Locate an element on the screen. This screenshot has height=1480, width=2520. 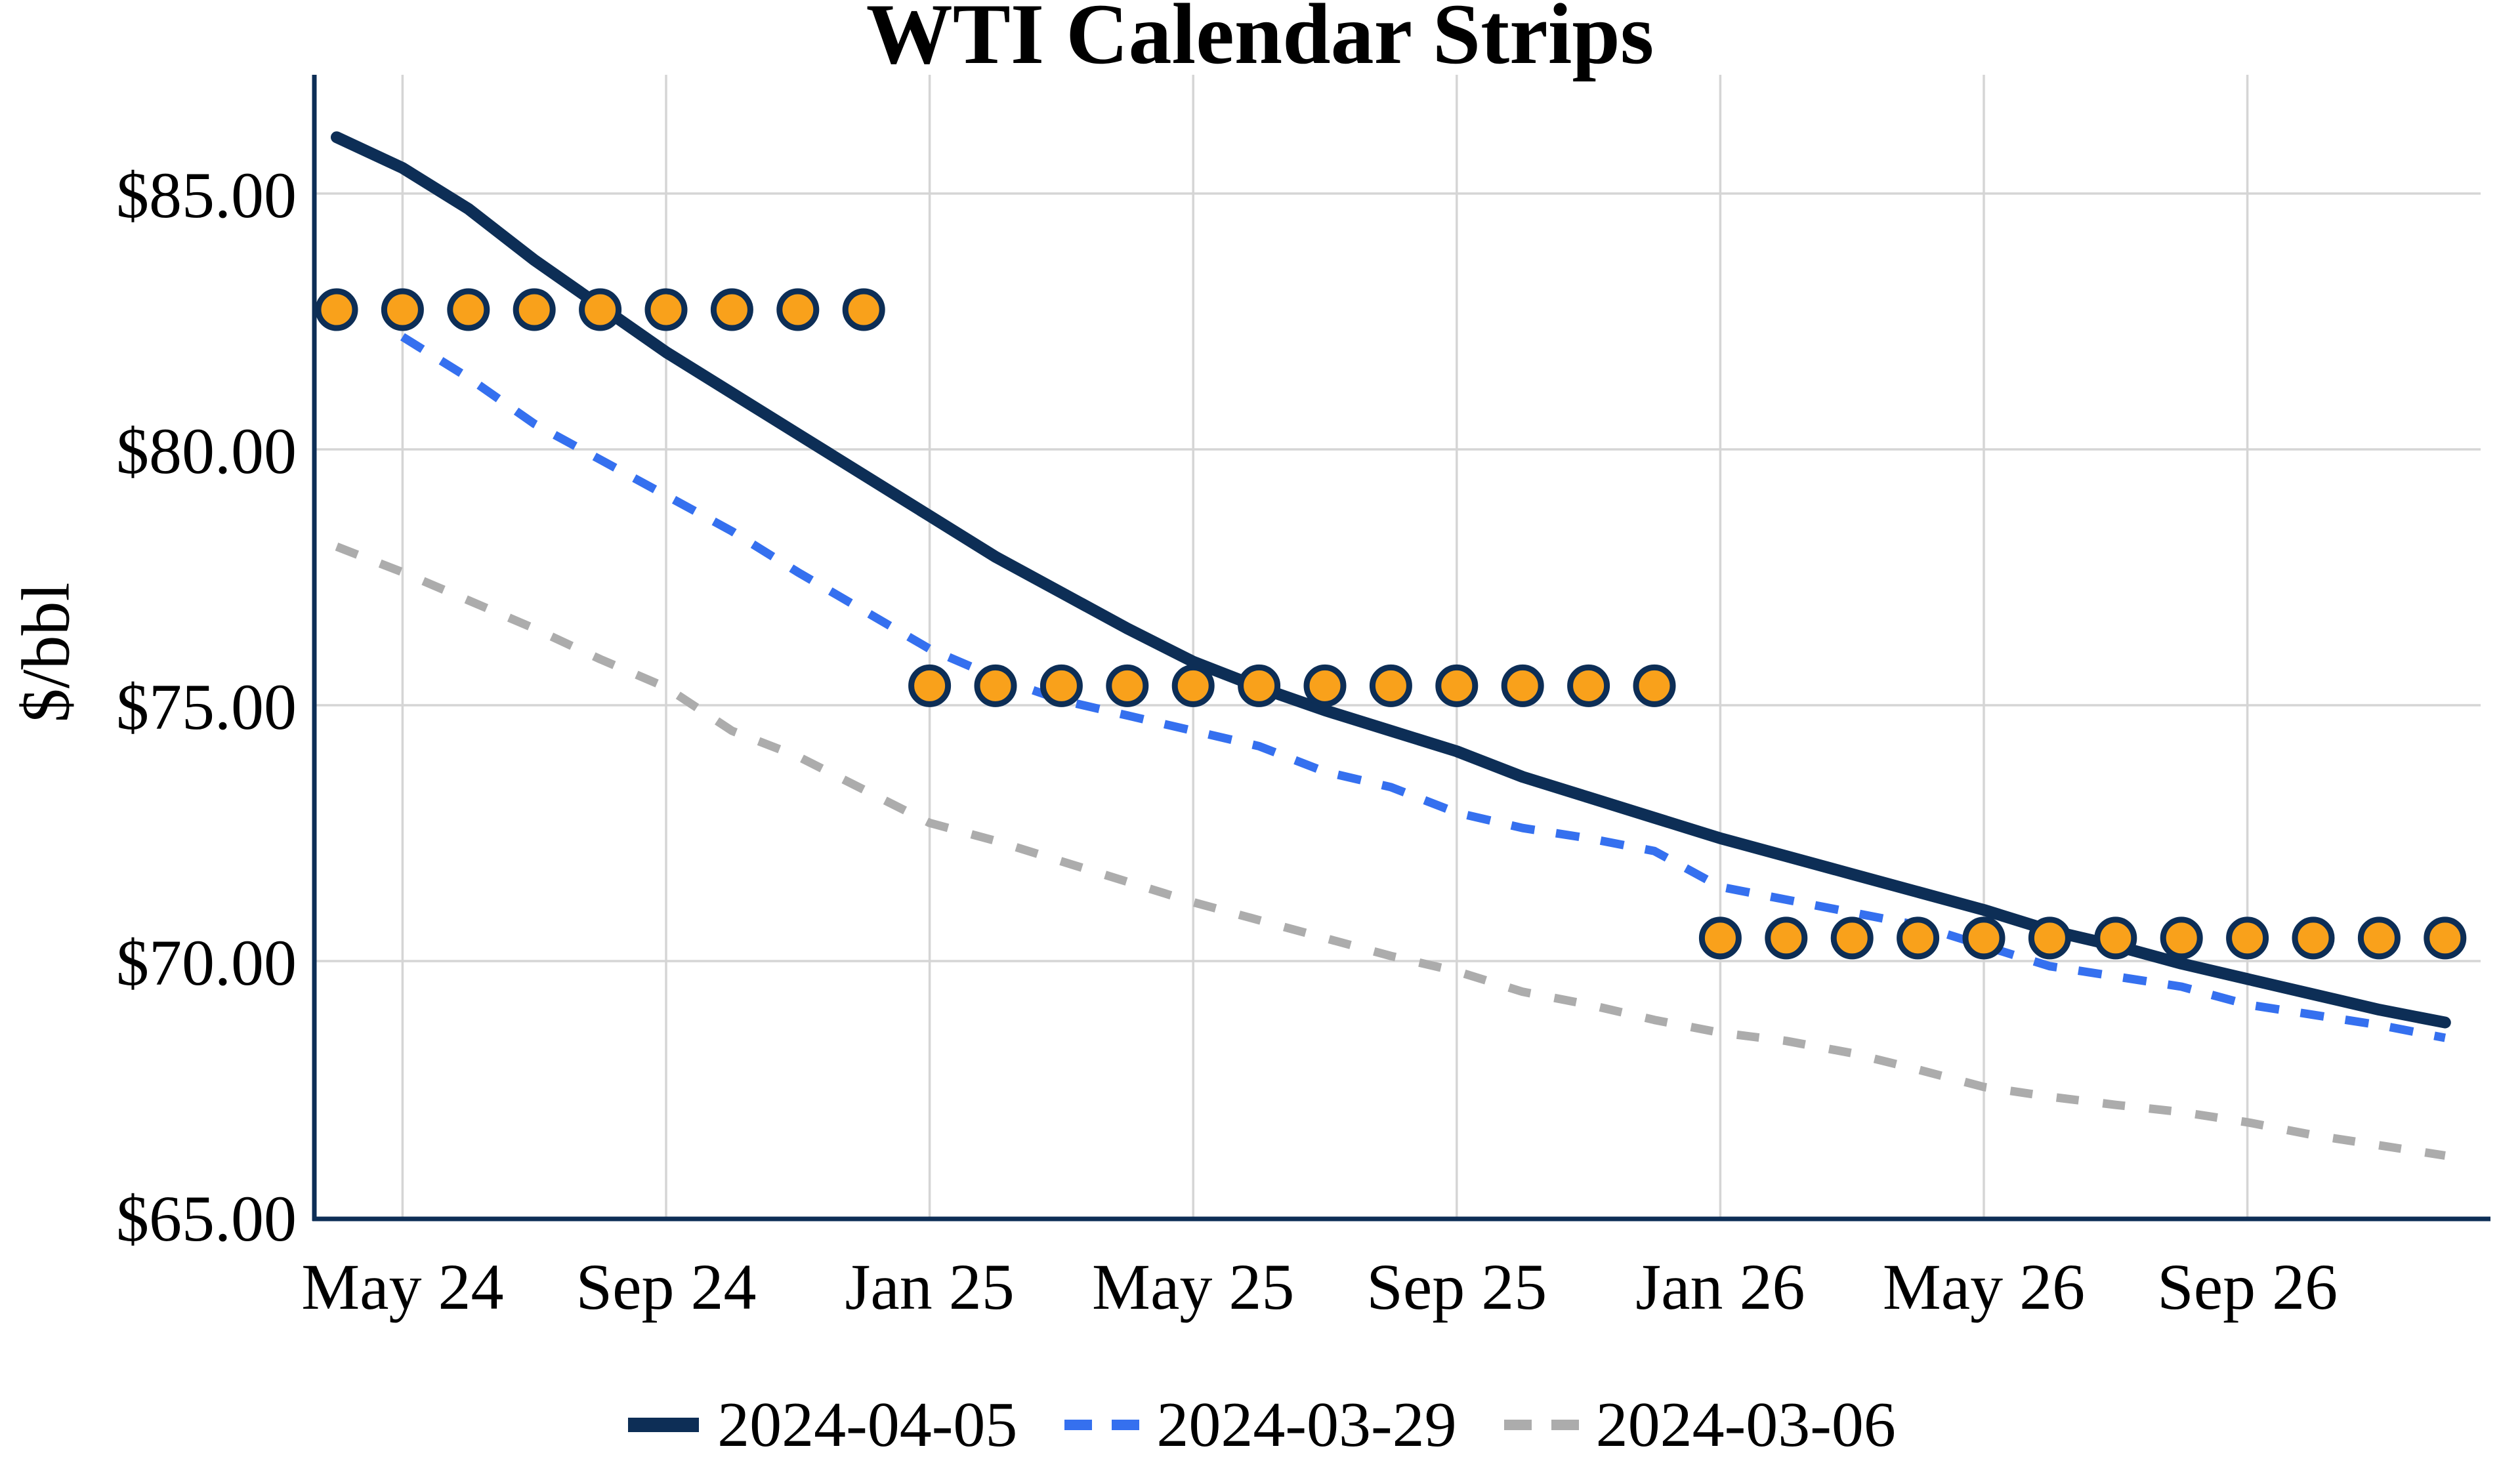
x-tick-label: Sep 25 is located at coordinates (1456, 1286).